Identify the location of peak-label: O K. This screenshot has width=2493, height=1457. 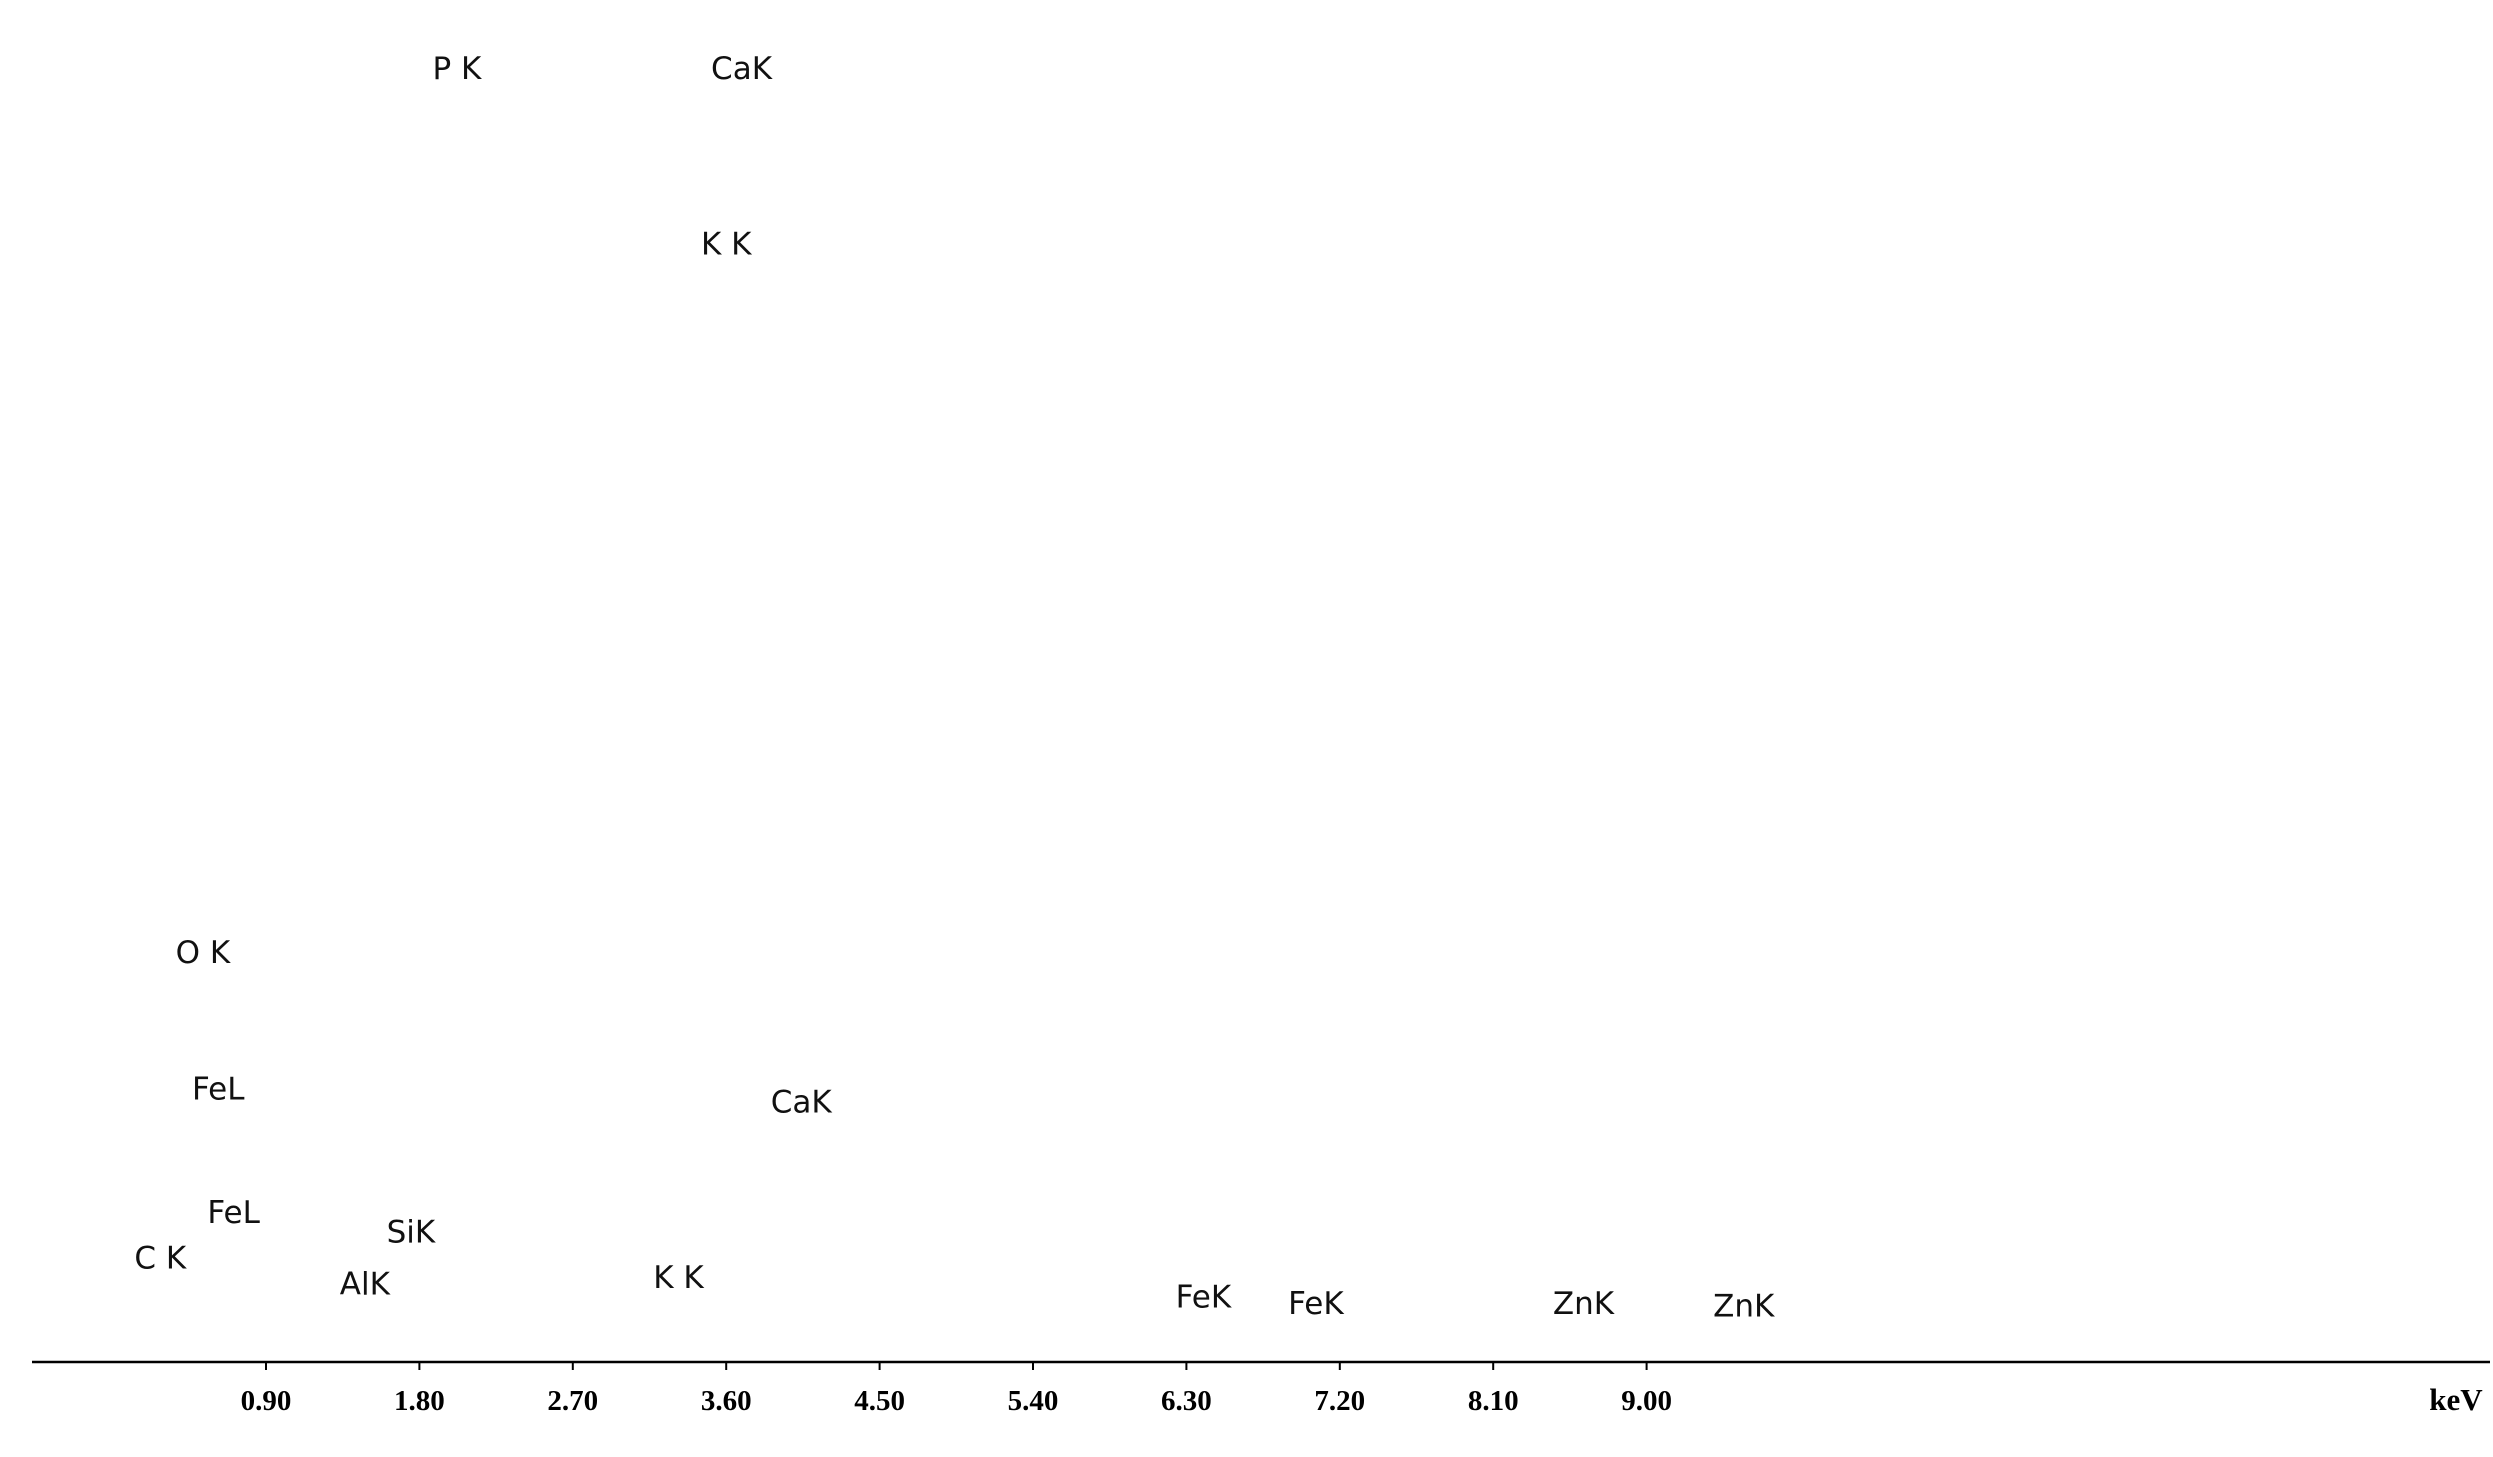
(203, 953).